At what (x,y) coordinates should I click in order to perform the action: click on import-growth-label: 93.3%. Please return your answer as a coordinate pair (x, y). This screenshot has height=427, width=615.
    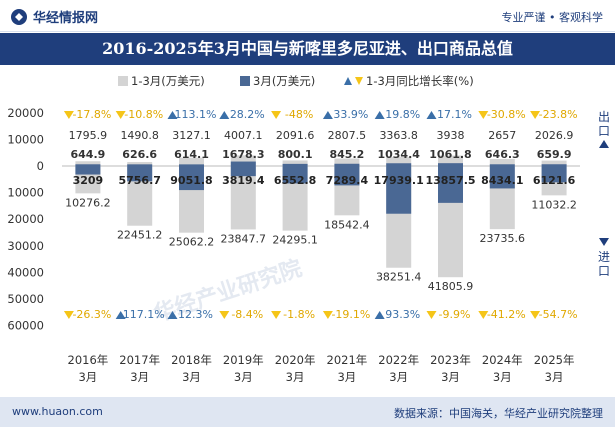
    Looking at the image, I should click on (402, 314).